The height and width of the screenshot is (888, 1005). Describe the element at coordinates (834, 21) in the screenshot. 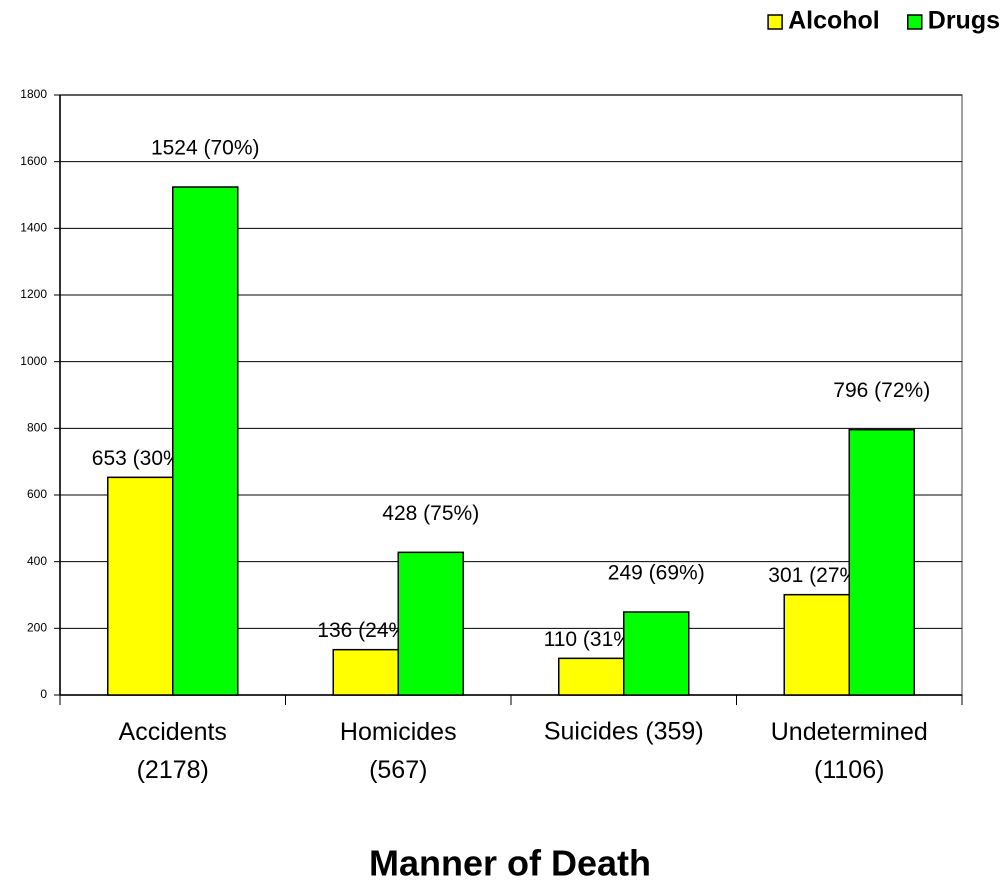

I see `legend-label: Alcohol` at that location.